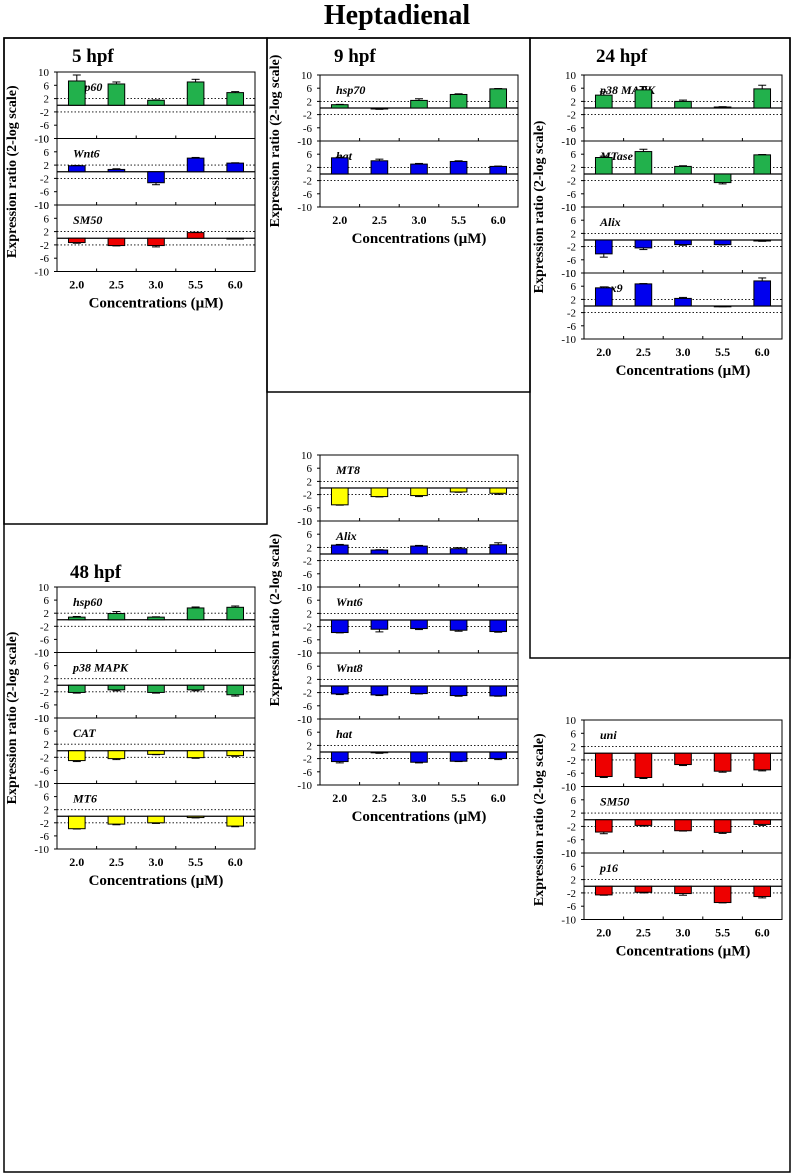 The height and width of the screenshot is (1176, 794). What do you see at coordinates (397, 15) in the screenshot?
I see `figure-title: Heptadienal` at bounding box center [397, 15].